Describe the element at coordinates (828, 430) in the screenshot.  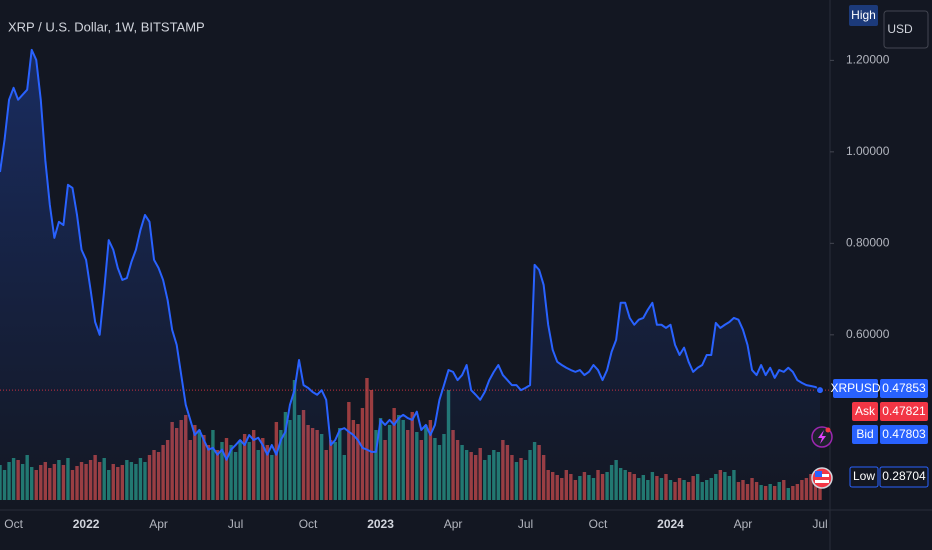
I see `alert-icon-dot` at that location.